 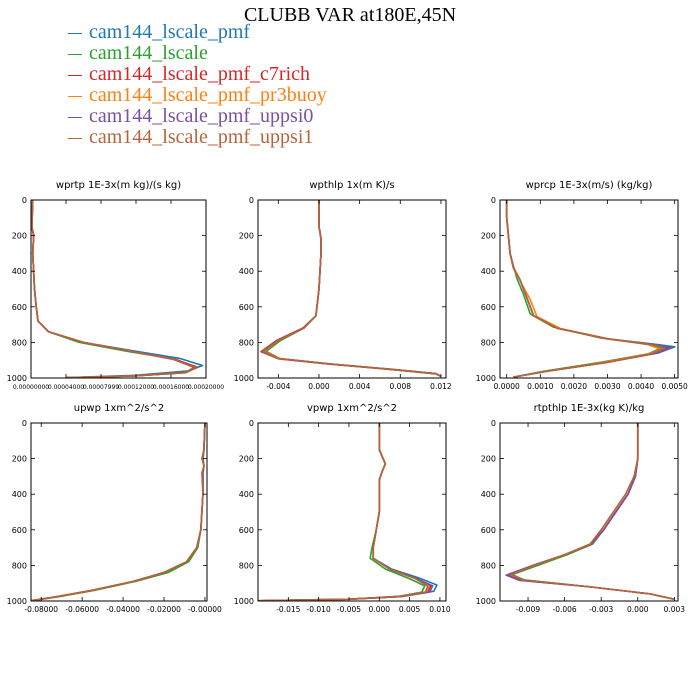 What do you see at coordinates (410, 609) in the screenshot?
I see `x-tick-label: 0.005` at bounding box center [410, 609].